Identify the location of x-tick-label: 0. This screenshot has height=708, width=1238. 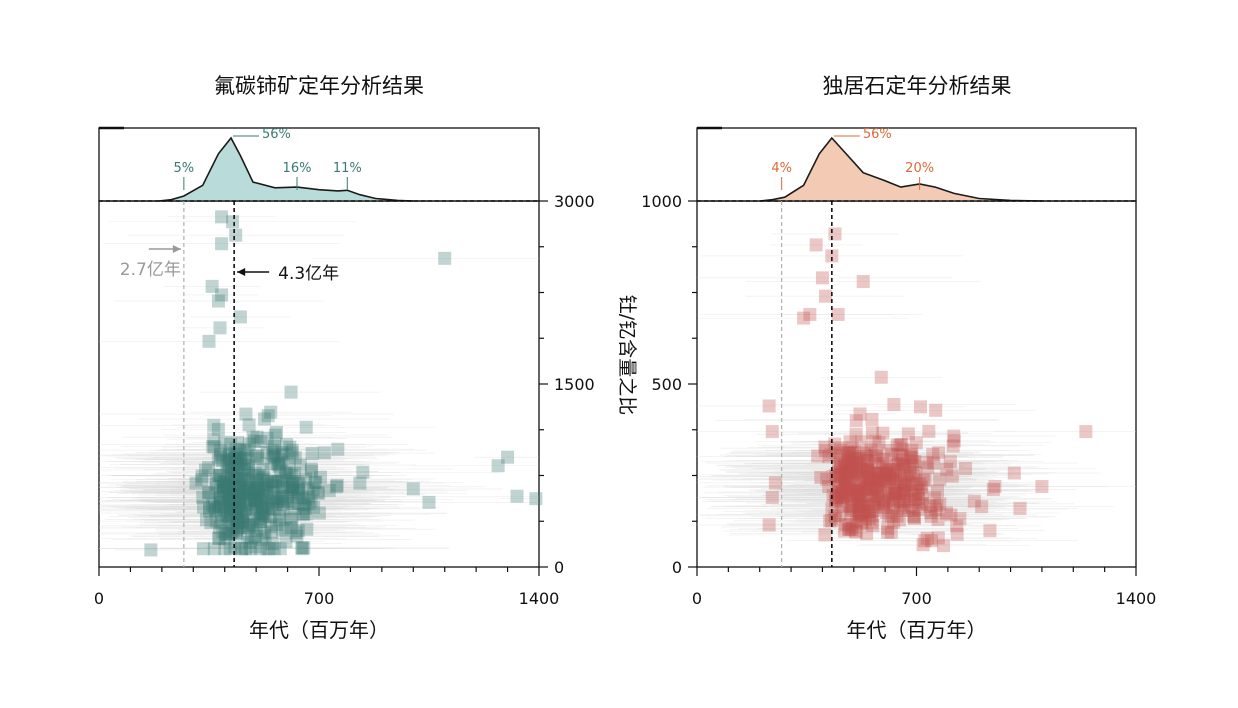
(697, 598).